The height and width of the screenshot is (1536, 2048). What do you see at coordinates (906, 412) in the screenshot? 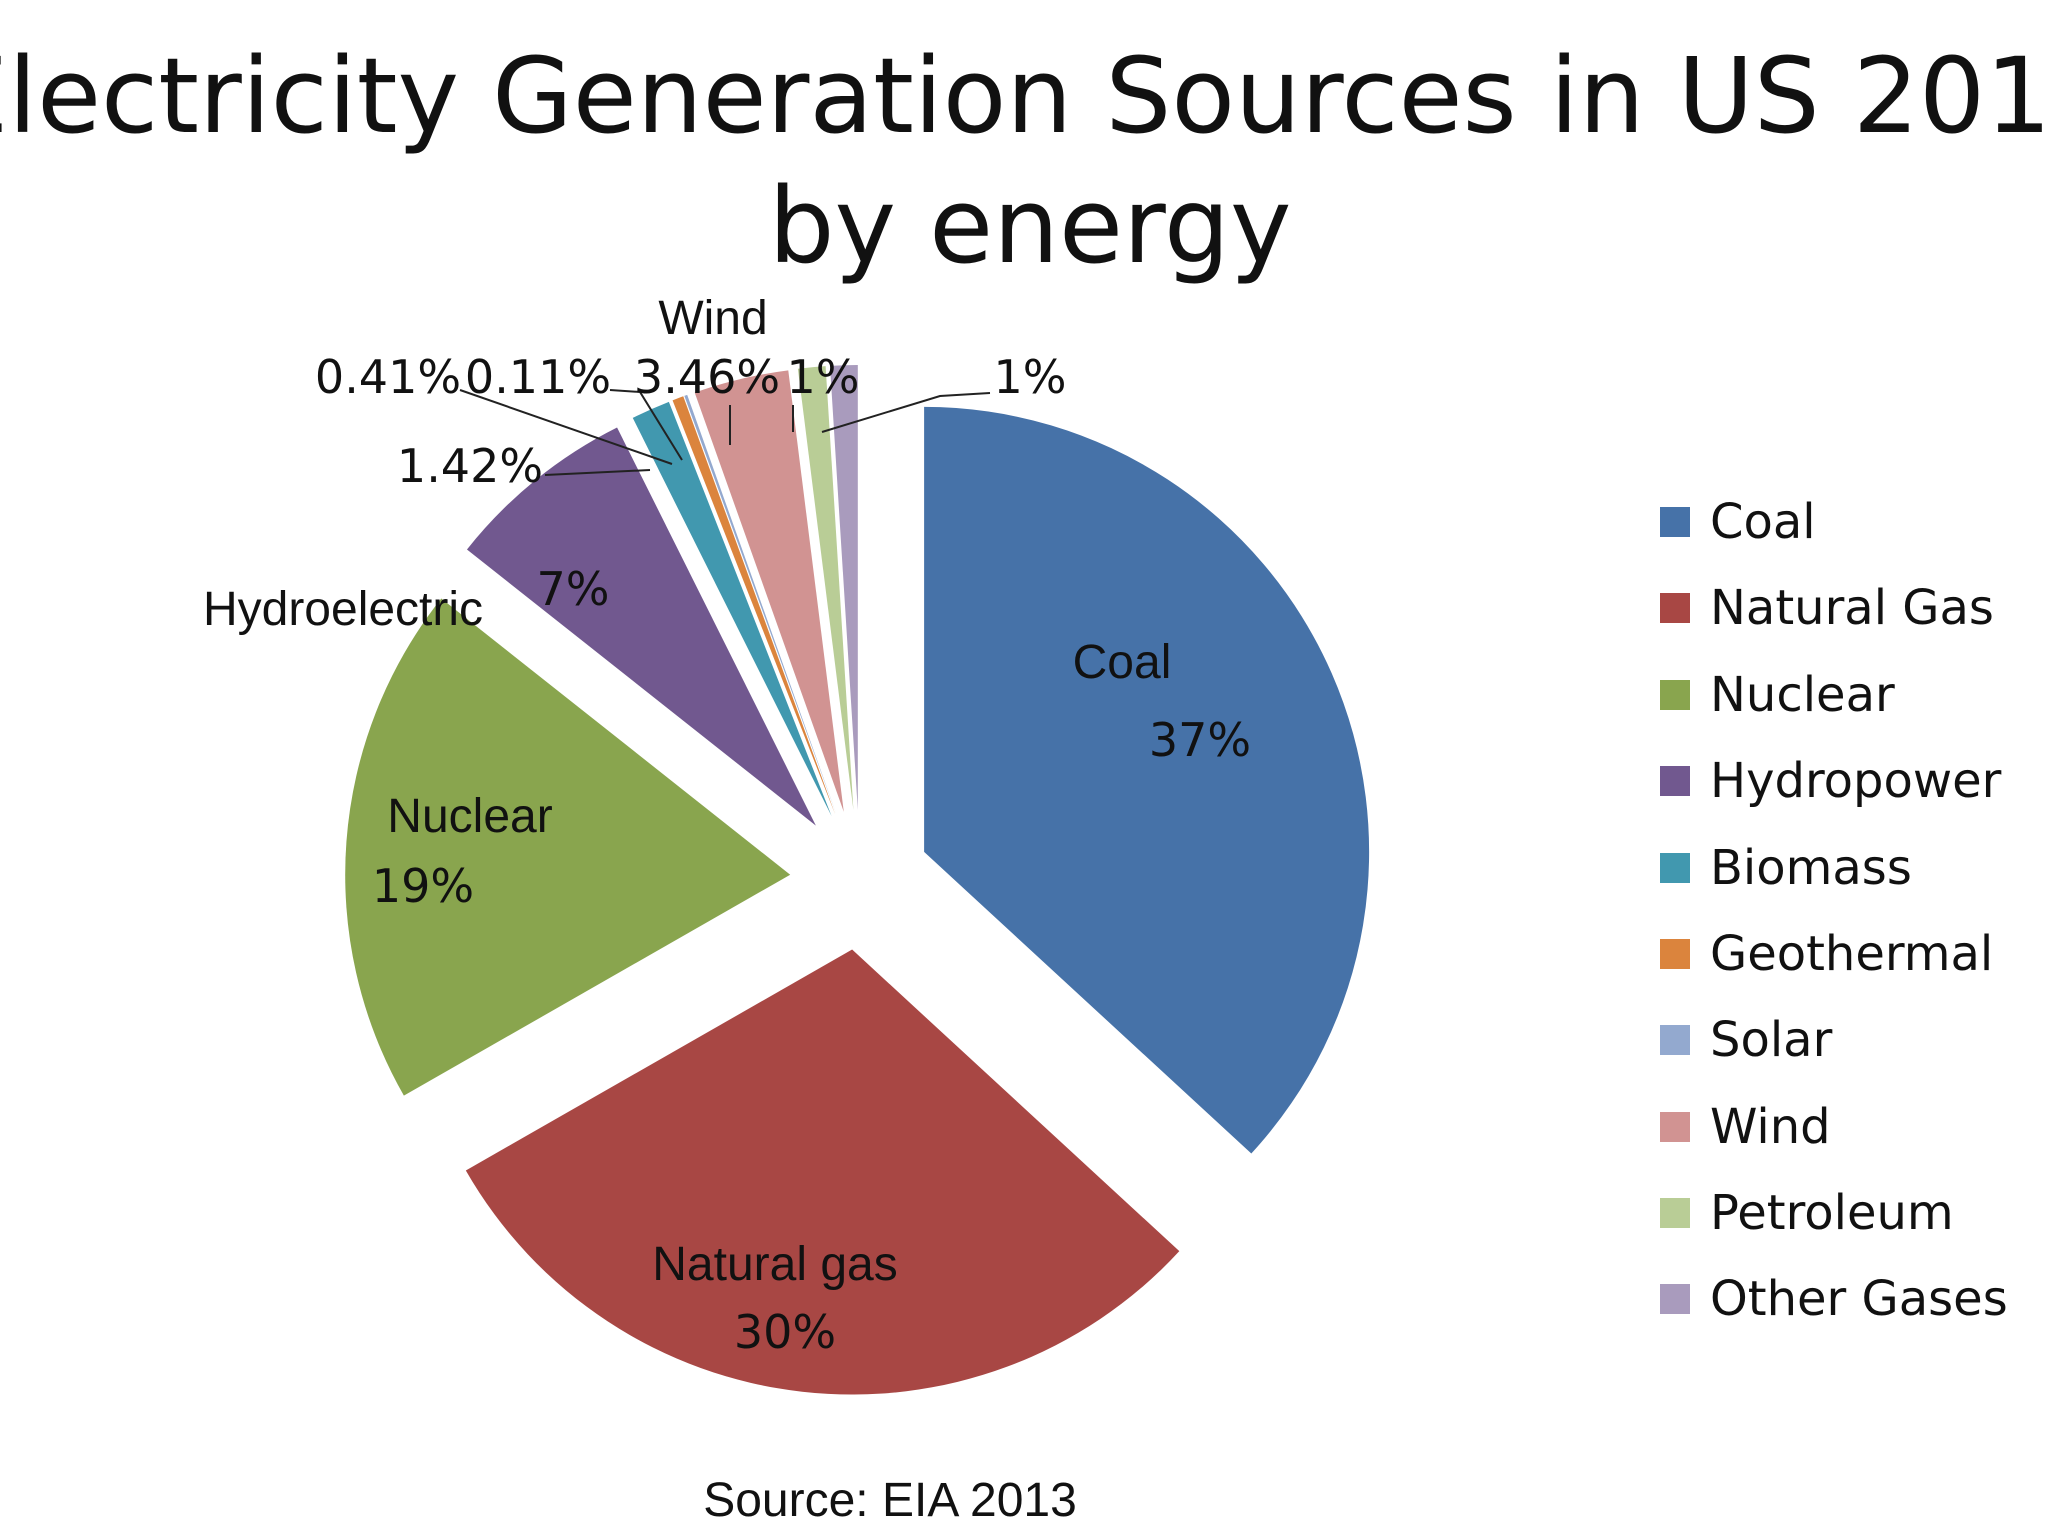
I see `leader-other-gases` at bounding box center [906, 412].